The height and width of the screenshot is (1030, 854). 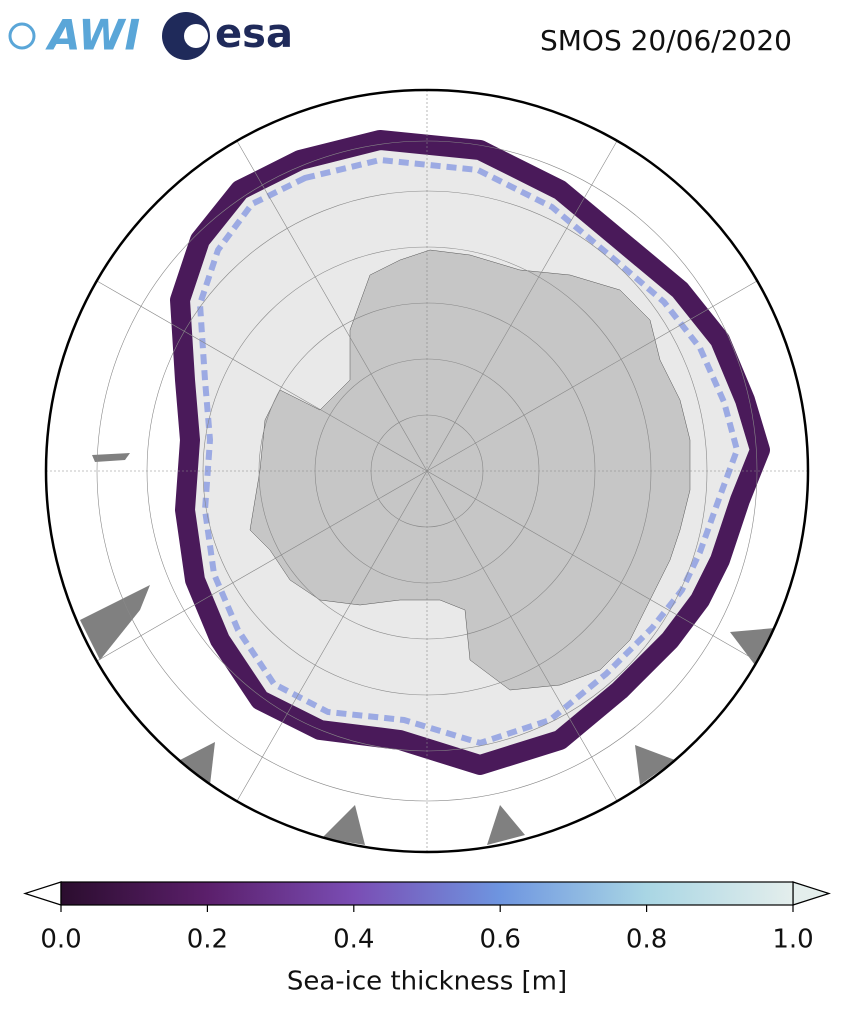 What do you see at coordinates (42, 893) in the screenshot?
I see `colorbar-extend-low` at bounding box center [42, 893].